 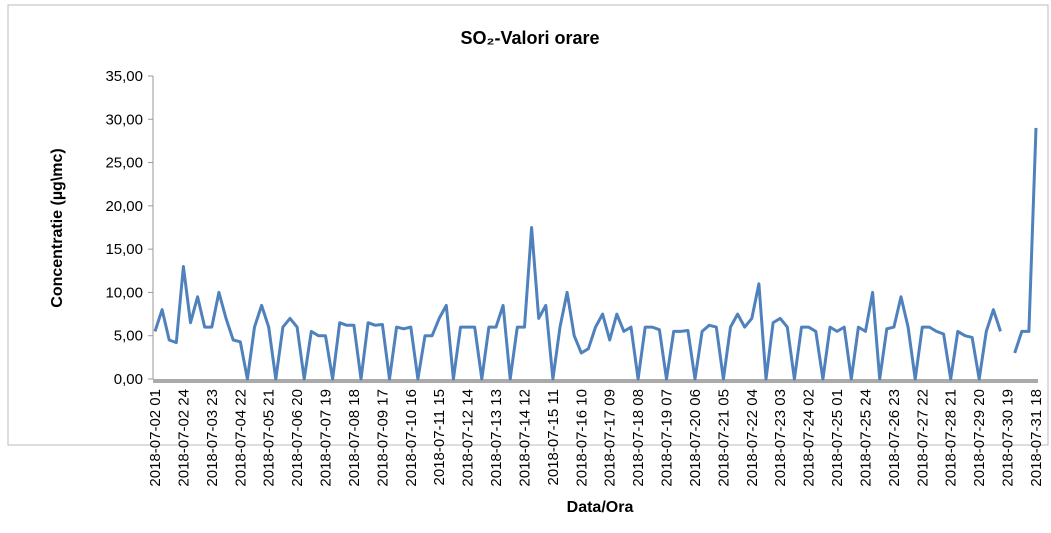 What do you see at coordinates (1036, 438) in the screenshot?
I see `x-tick-label: 2018-07-31 18` at bounding box center [1036, 438].